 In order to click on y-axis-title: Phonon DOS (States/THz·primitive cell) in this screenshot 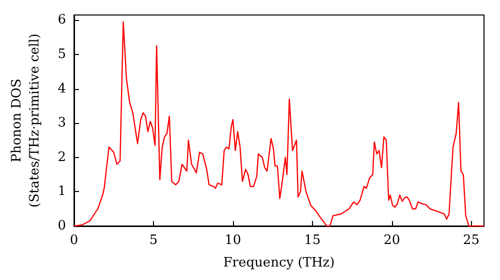, I will do `click(26, 120)`.